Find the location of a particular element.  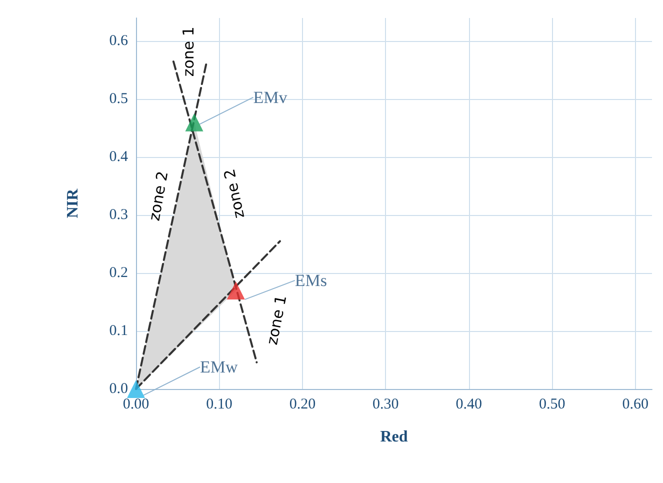

y-tick-label: 0.0 is located at coordinates (118, 389).